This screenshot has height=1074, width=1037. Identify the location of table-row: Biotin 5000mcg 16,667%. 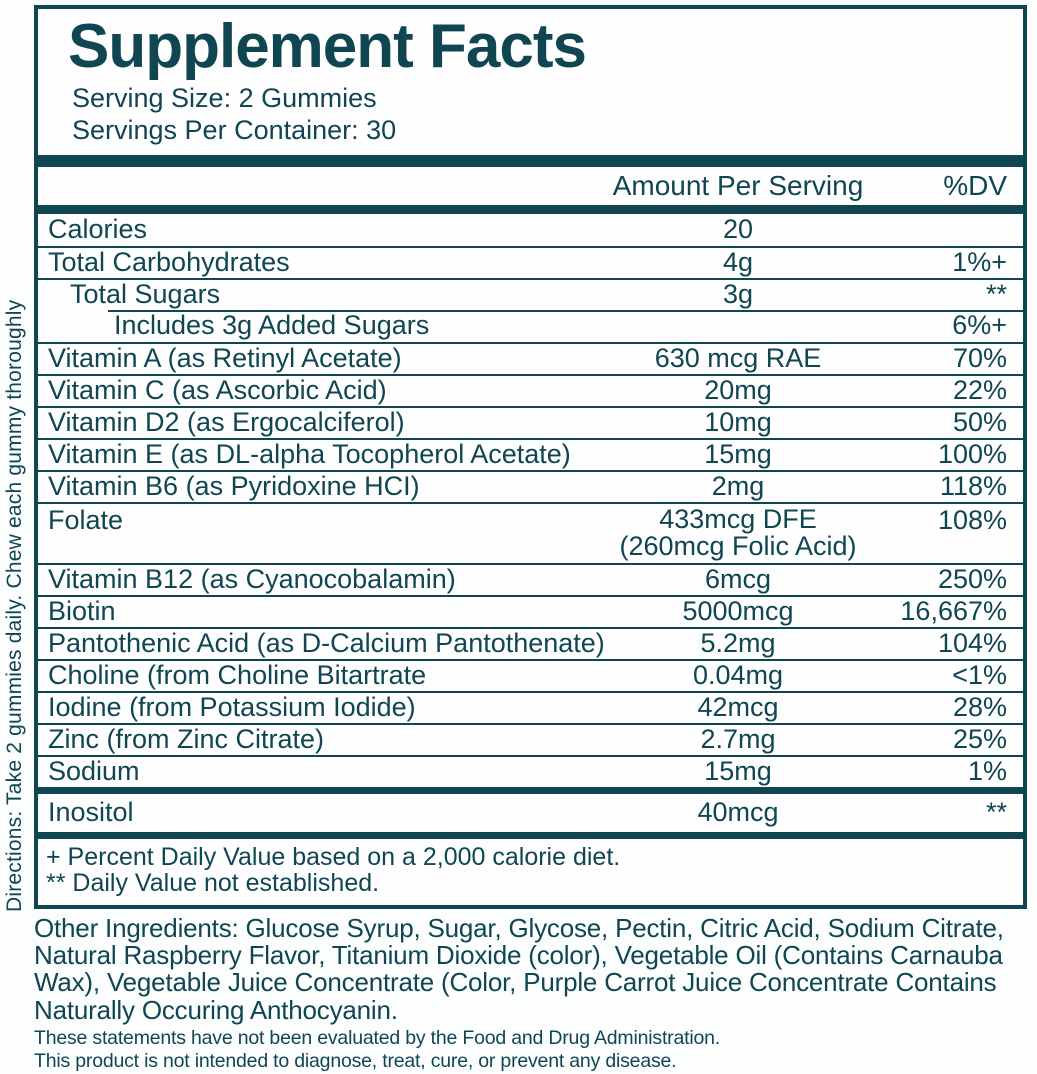
(530, 610).